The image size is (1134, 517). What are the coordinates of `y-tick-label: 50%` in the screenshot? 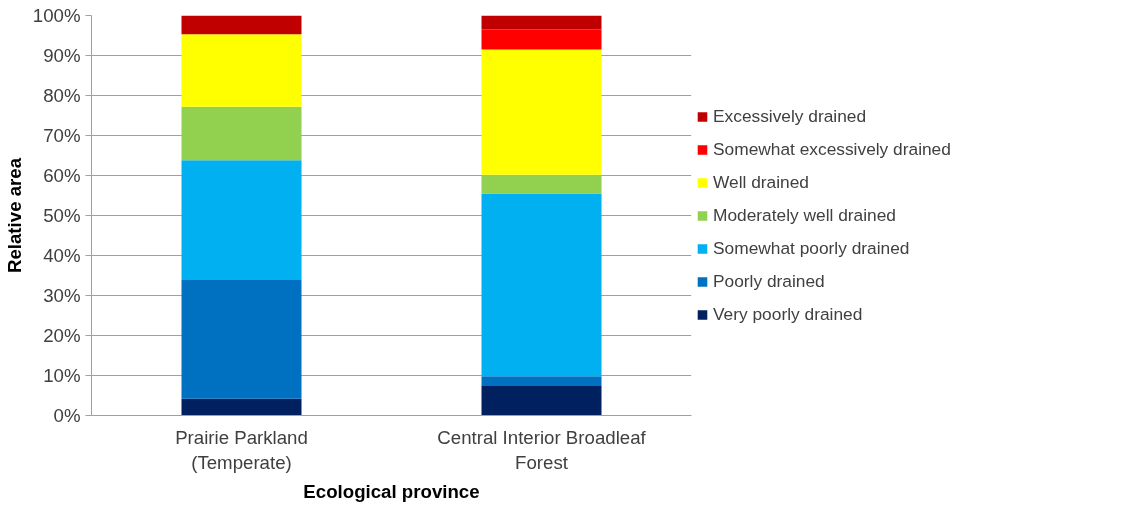 It's located at (62, 215).